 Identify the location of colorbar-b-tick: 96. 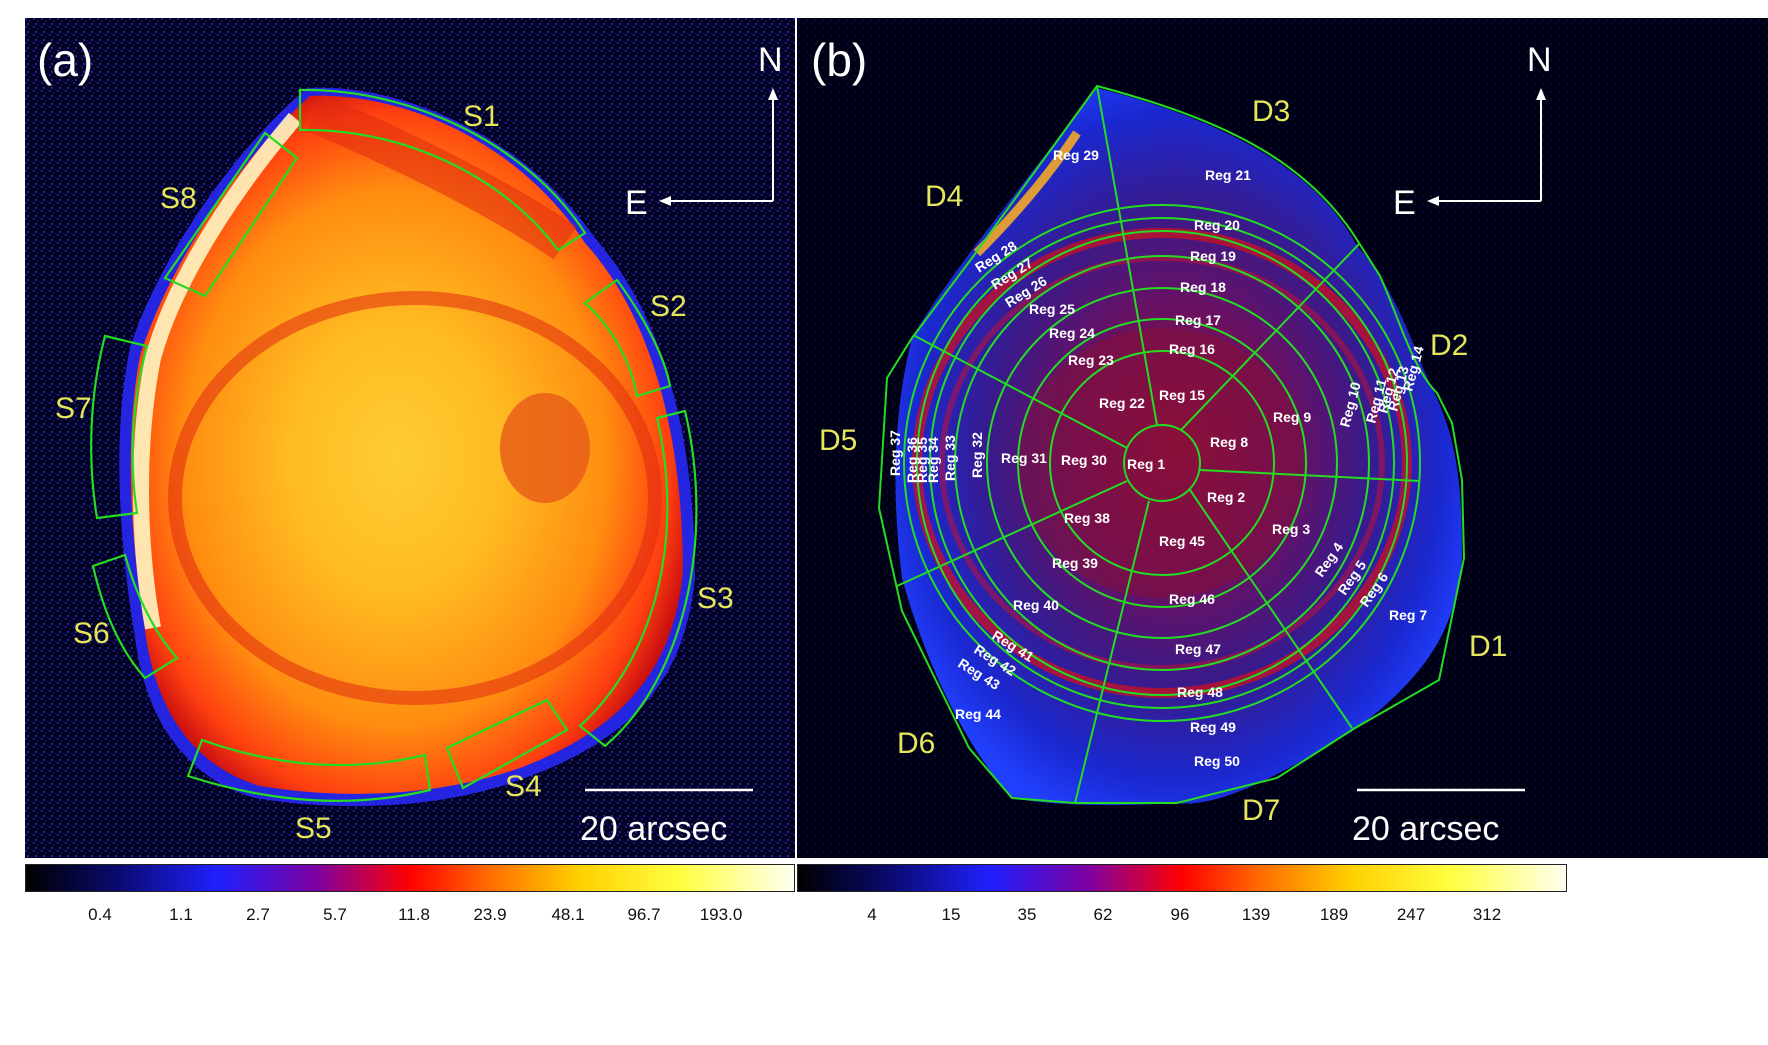
(1180, 914).